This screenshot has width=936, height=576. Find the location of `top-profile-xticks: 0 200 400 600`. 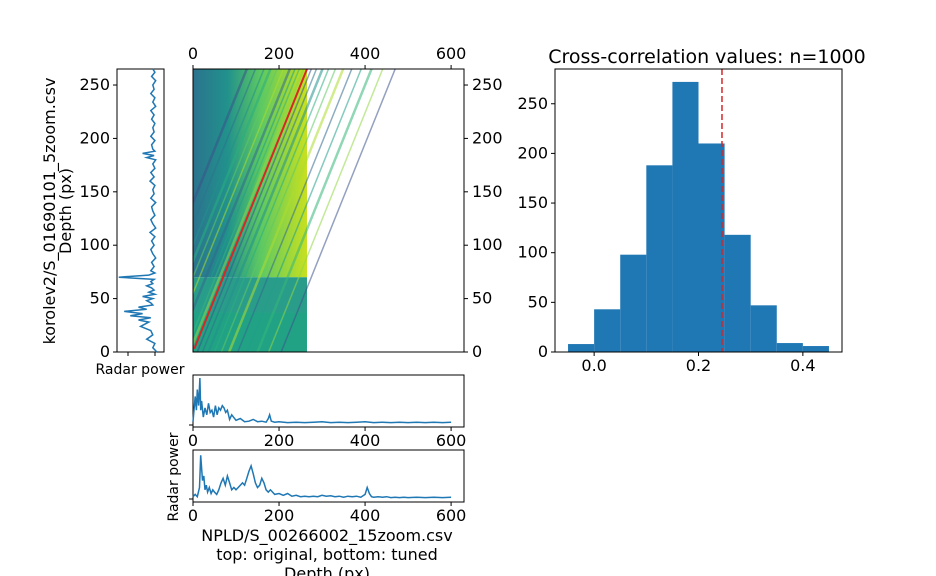

top-profile-xticks: 0 200 400 600 is located at coordinates (327, 438).